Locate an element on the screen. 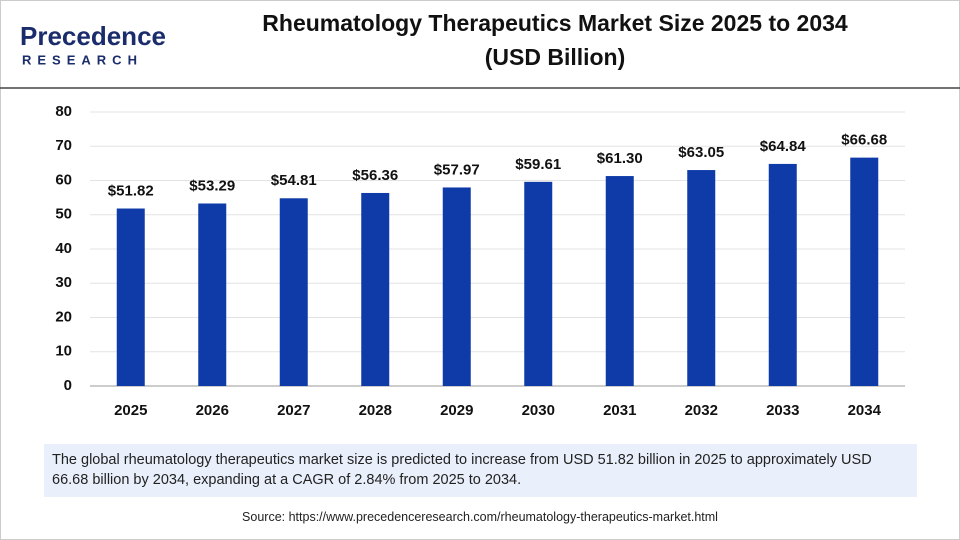 This screenshot has width=960, height=540. y-tick-label: 70 is located at coordinates (63, 145).